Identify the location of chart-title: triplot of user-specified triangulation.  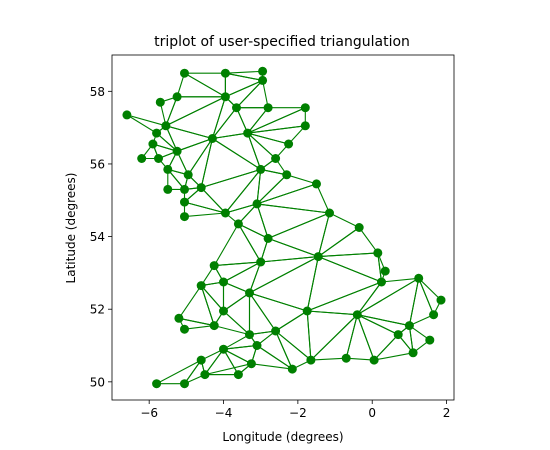
(282, 42).